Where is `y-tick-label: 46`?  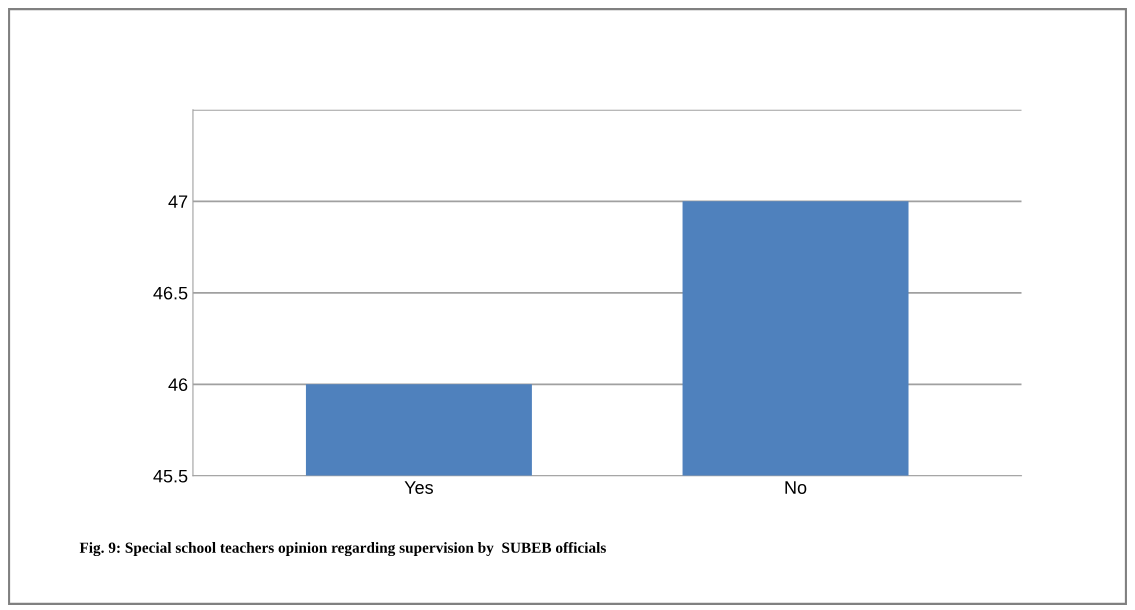
y-tick-label: 46 is located at coordinates (178, 385).